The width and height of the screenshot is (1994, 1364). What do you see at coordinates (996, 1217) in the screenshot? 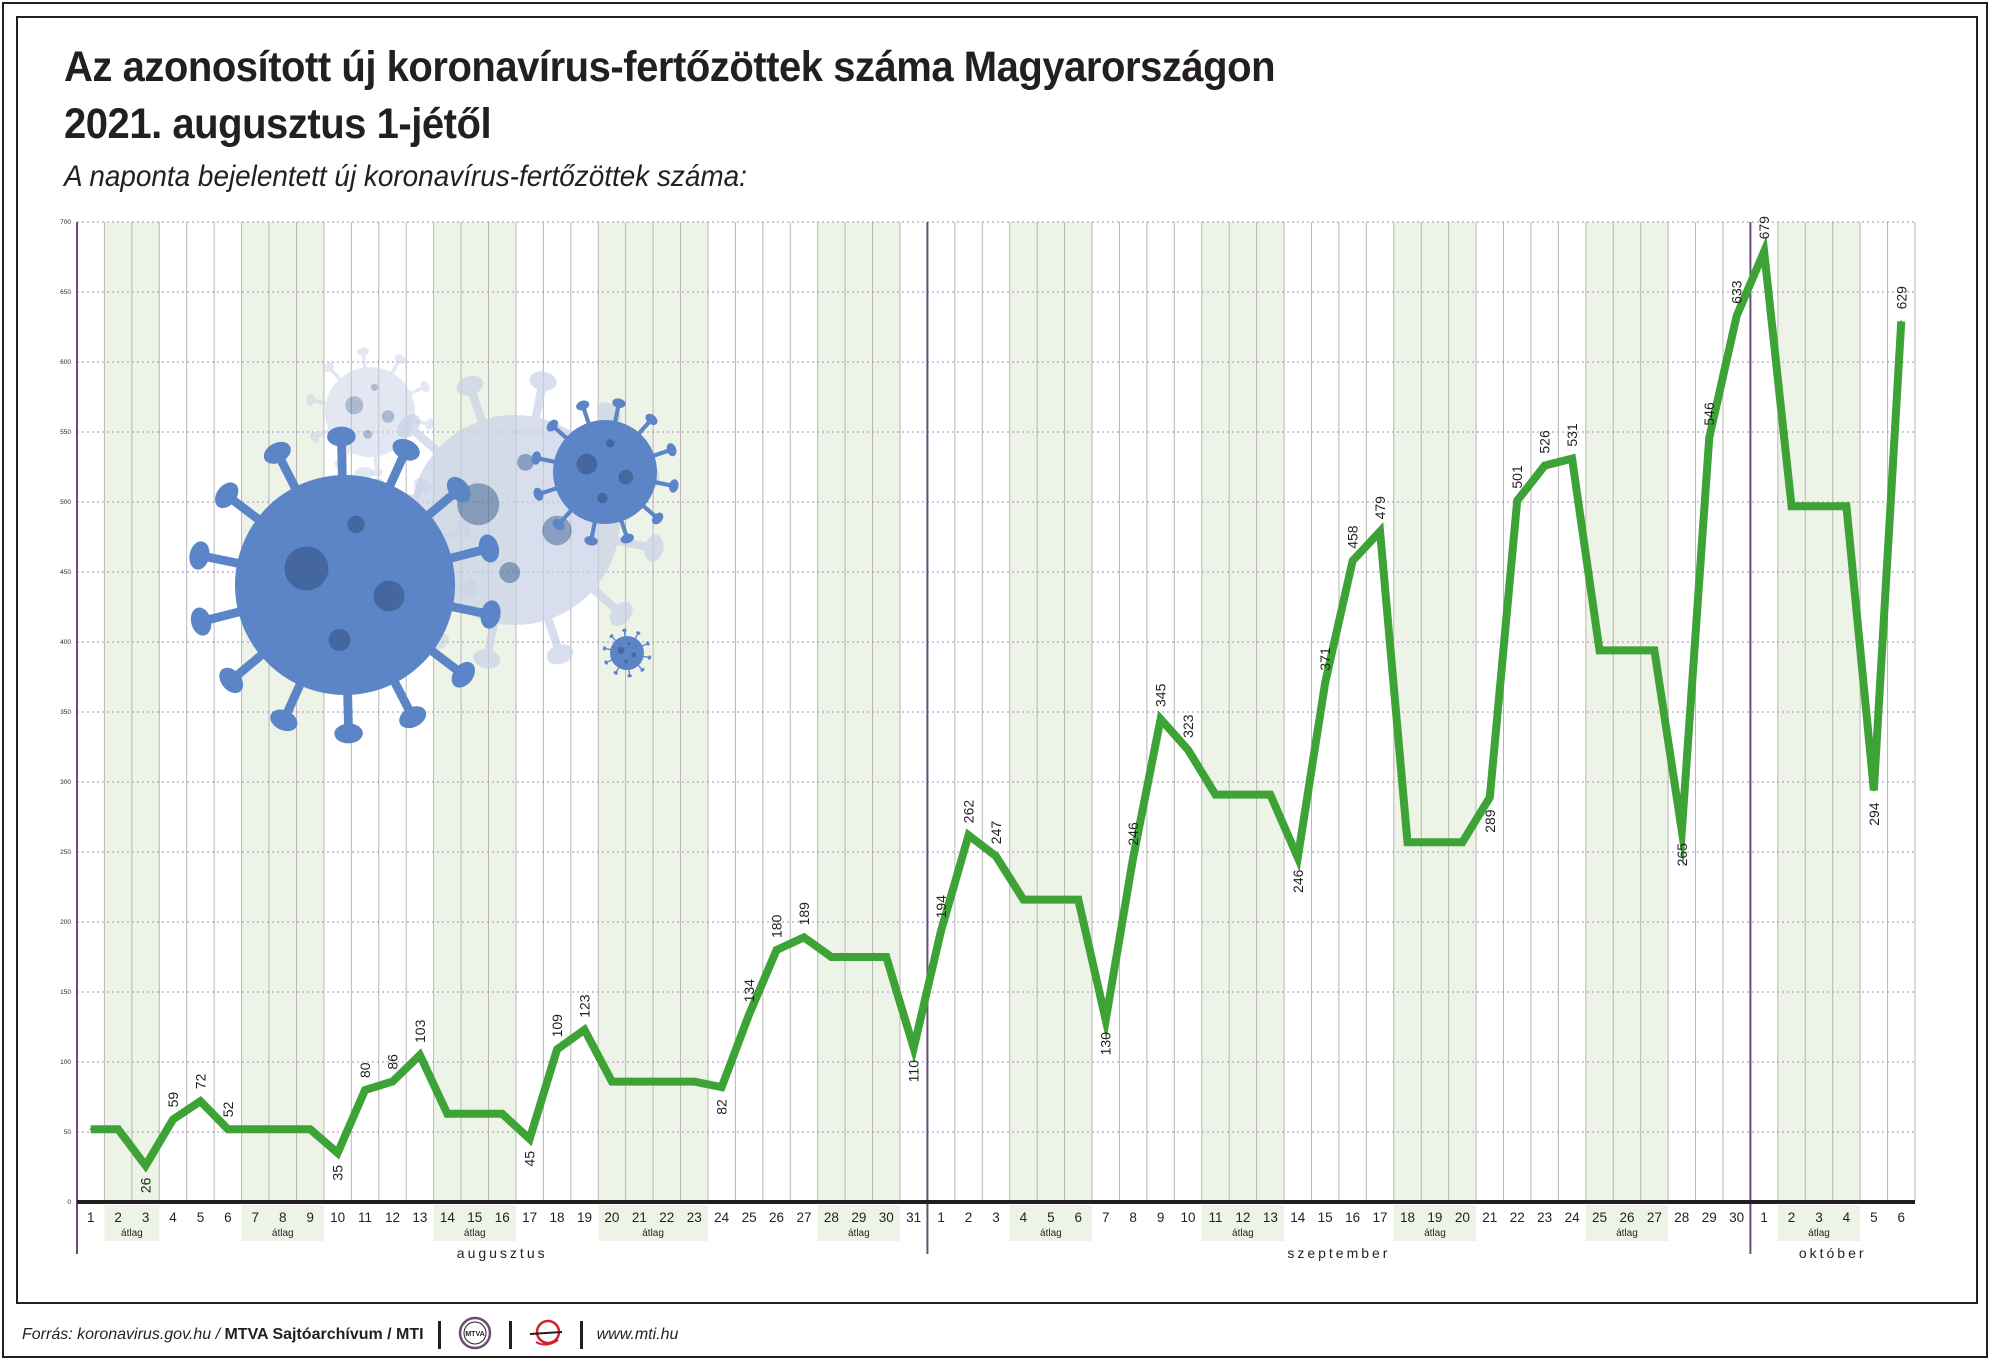
I see `x-tick-label: 3` at bounding box center [996, 1217].